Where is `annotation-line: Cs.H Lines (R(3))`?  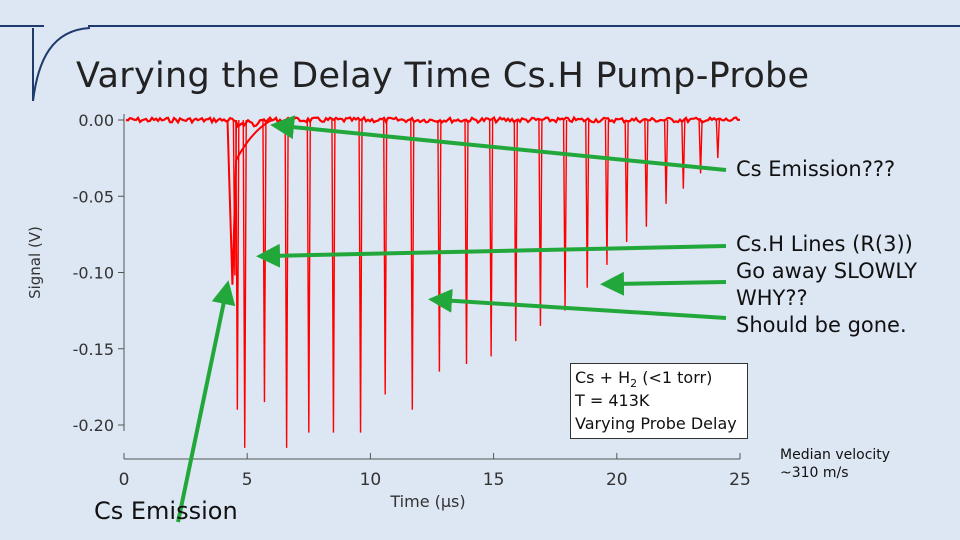 annotation-line: Cs.H Lines (R(3)) is located at coordinates (824, 244).